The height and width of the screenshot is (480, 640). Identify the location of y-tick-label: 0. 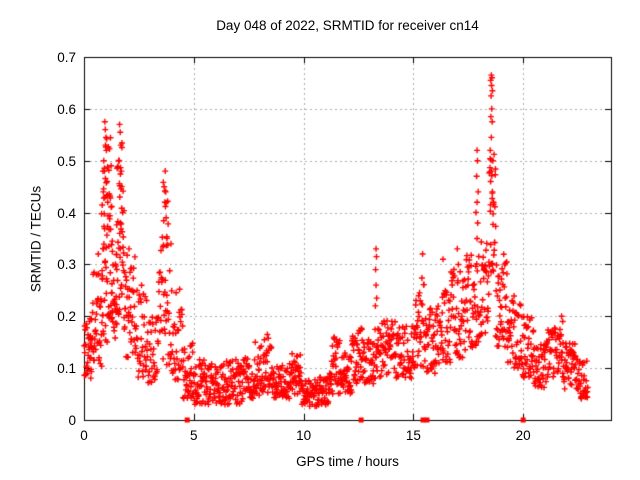
(72, 420).